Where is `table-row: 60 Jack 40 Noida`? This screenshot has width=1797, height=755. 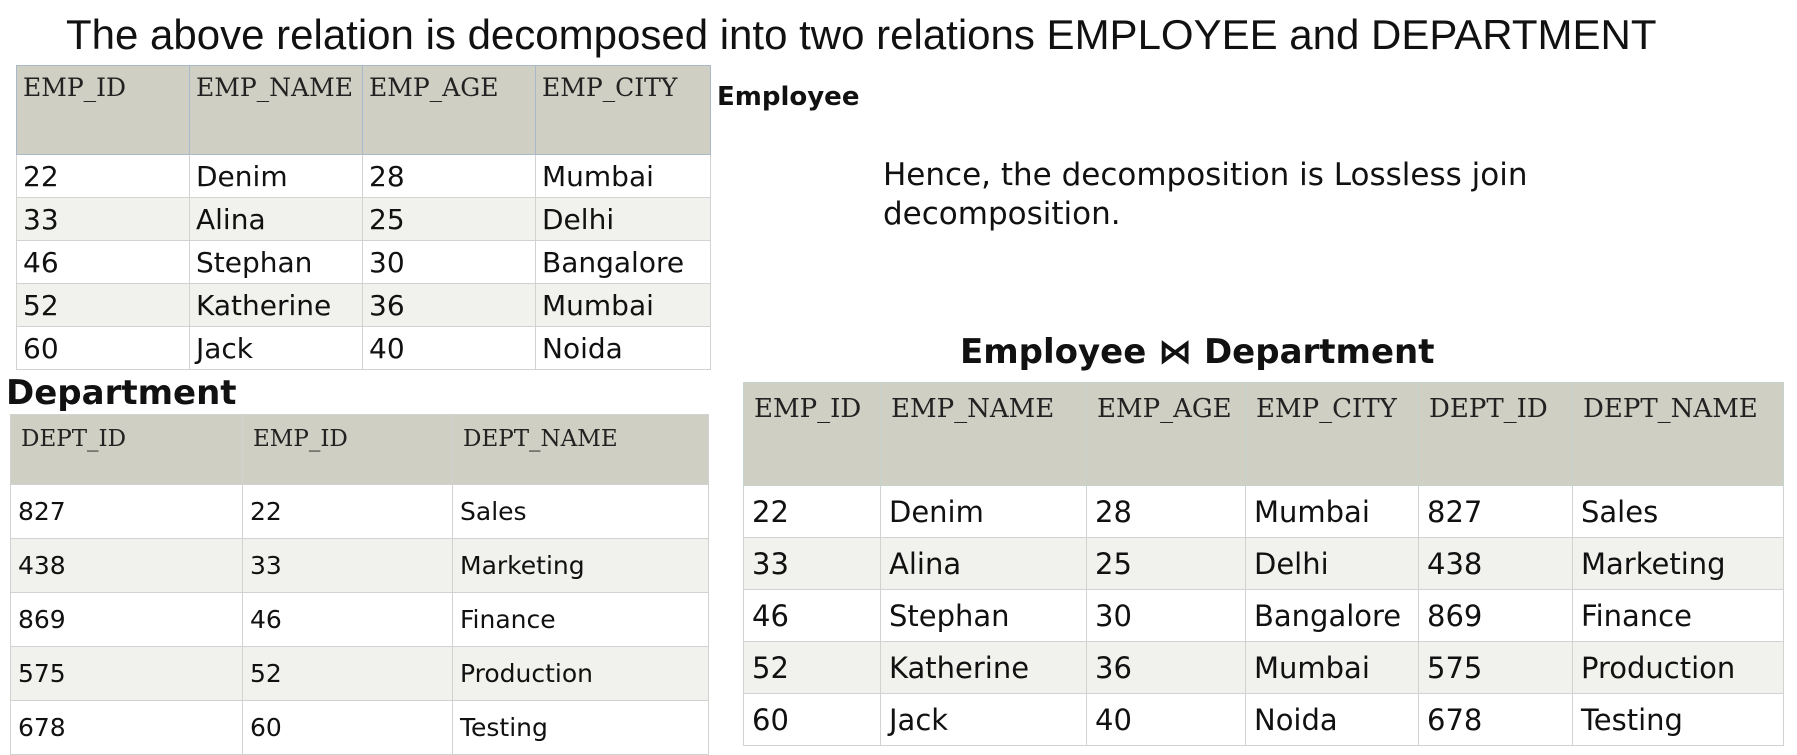
table-row: 60 Jack 40 Noida is located at coordinates (363, 348).